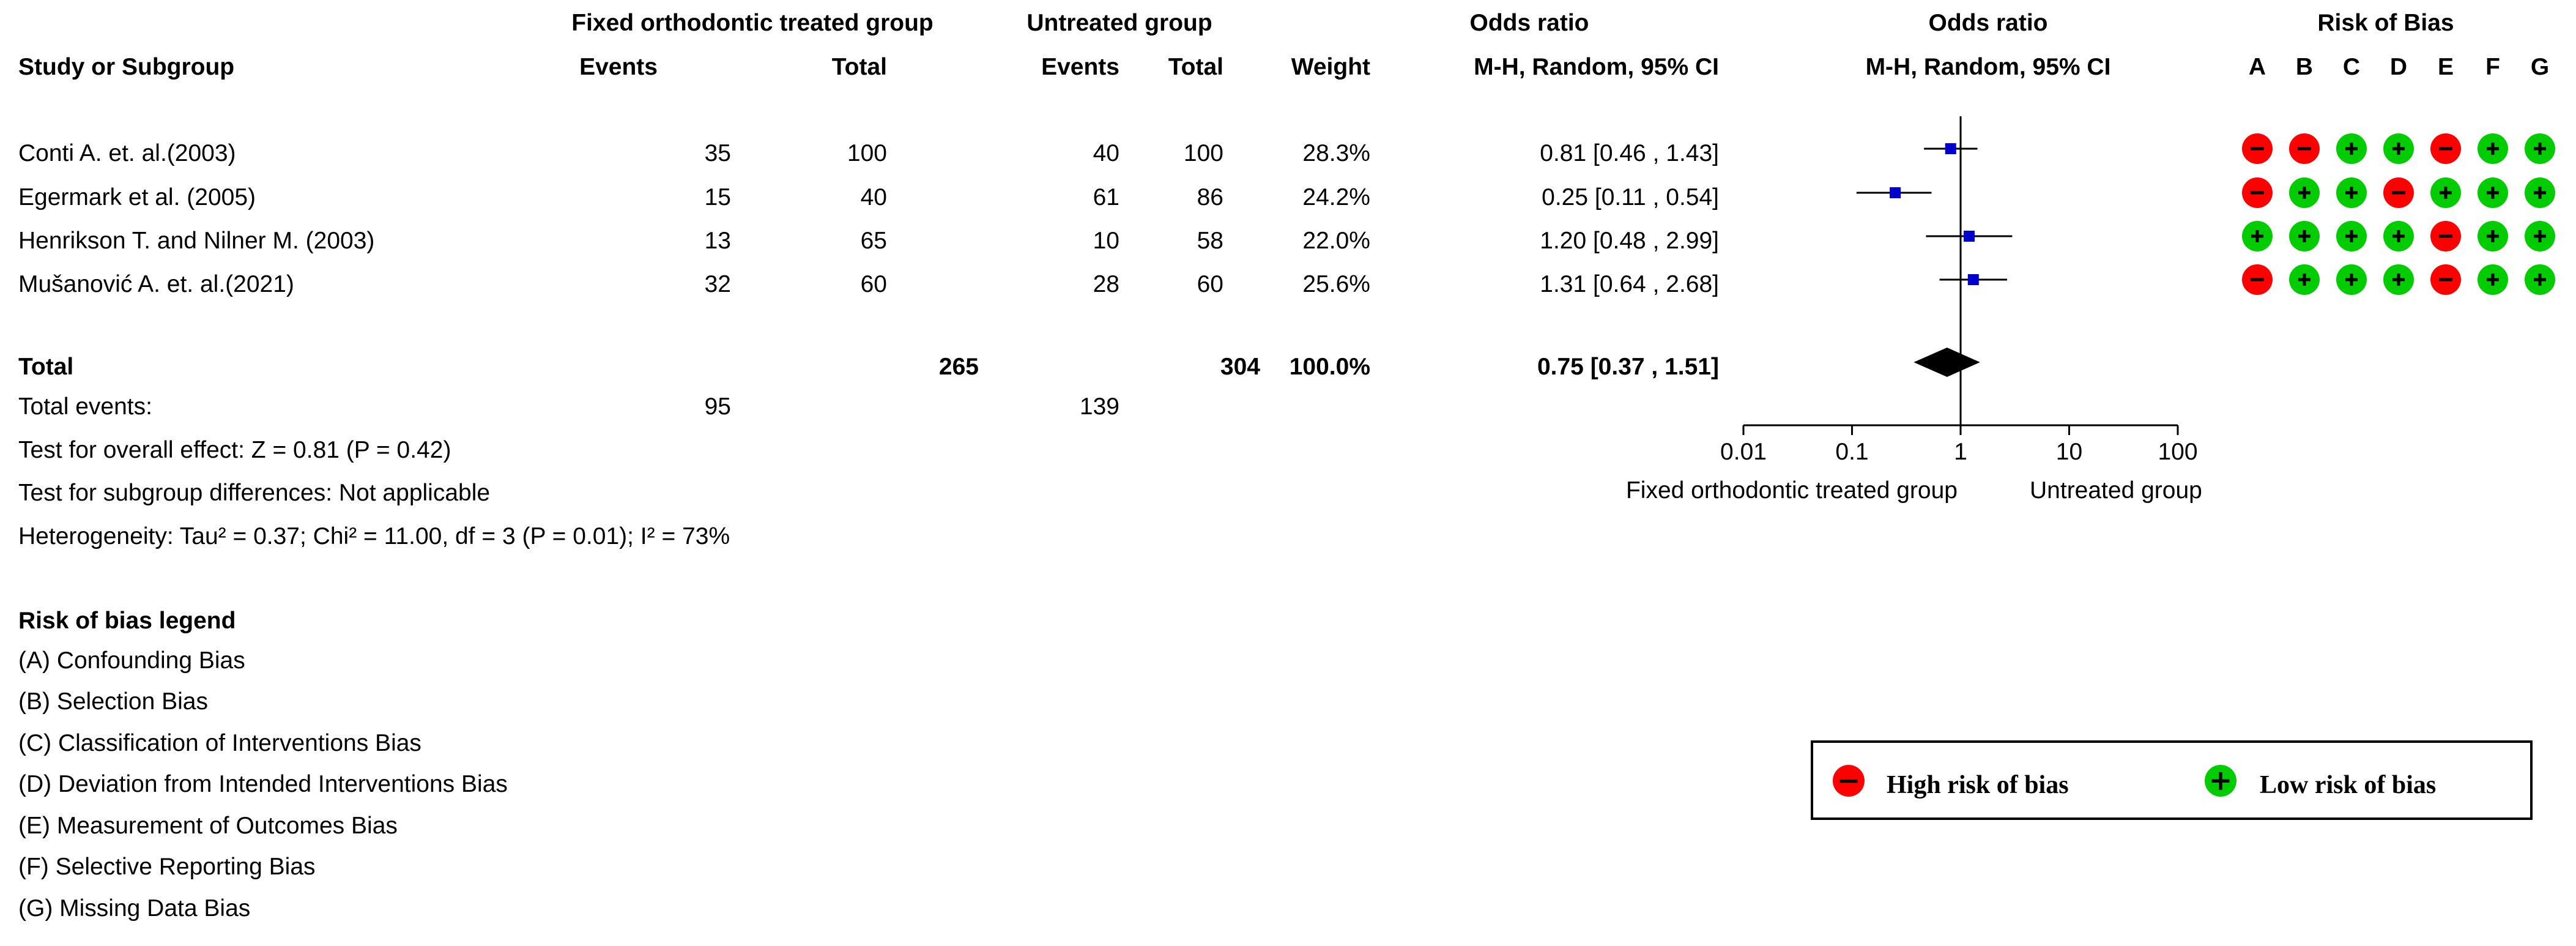  What do you see at coordinates (2385, 23) in the screenshot?
I see `rob-title: Risk of Bias` at bounding box center [2385, 23].